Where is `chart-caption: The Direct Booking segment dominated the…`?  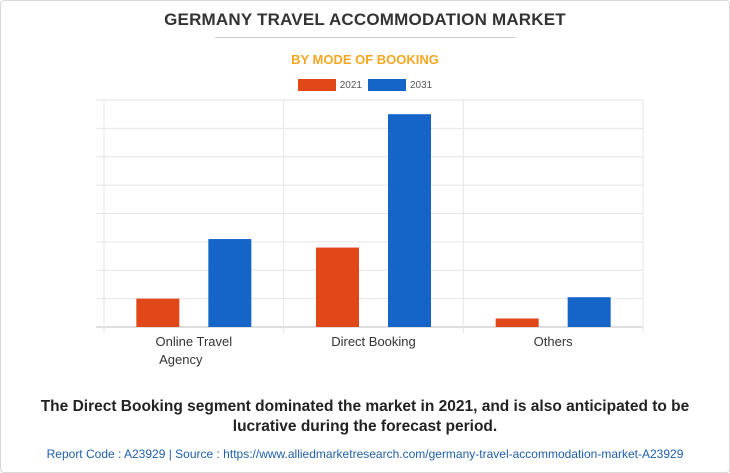
chart-caption: The Direct Booking segment dominated the… is located at coordinates (365, 416).